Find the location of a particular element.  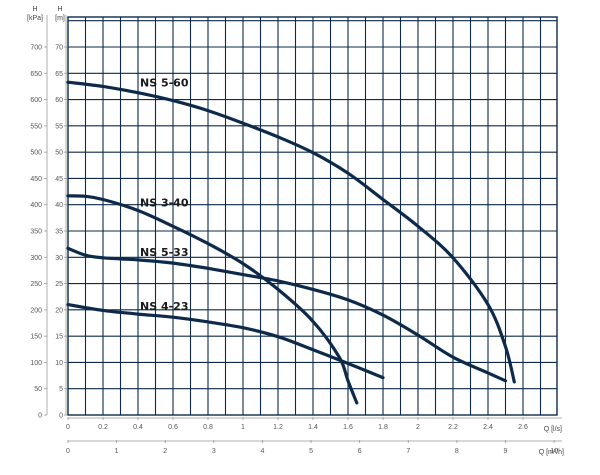

y-tick-label-kpa: 550 is located at coordinates (36, 126).